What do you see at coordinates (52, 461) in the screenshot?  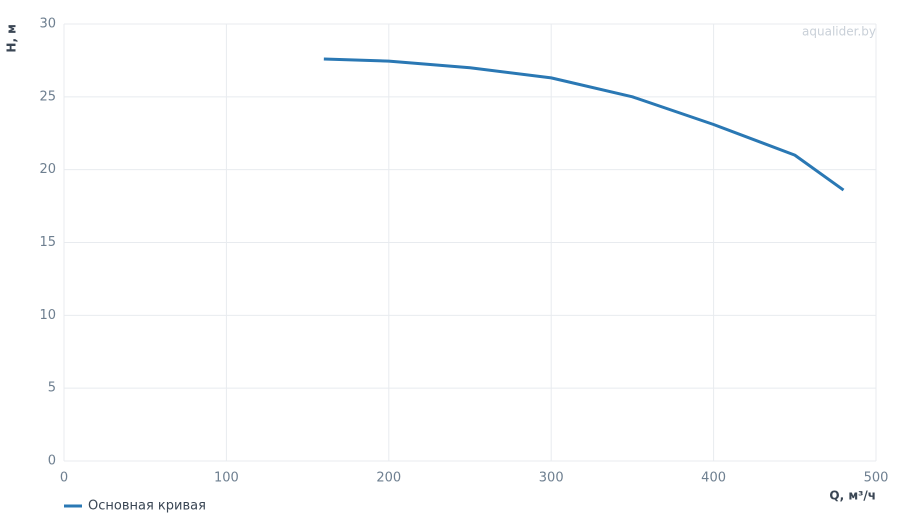 I see `y-tick-label: 0` at bounding box center [52, 461].